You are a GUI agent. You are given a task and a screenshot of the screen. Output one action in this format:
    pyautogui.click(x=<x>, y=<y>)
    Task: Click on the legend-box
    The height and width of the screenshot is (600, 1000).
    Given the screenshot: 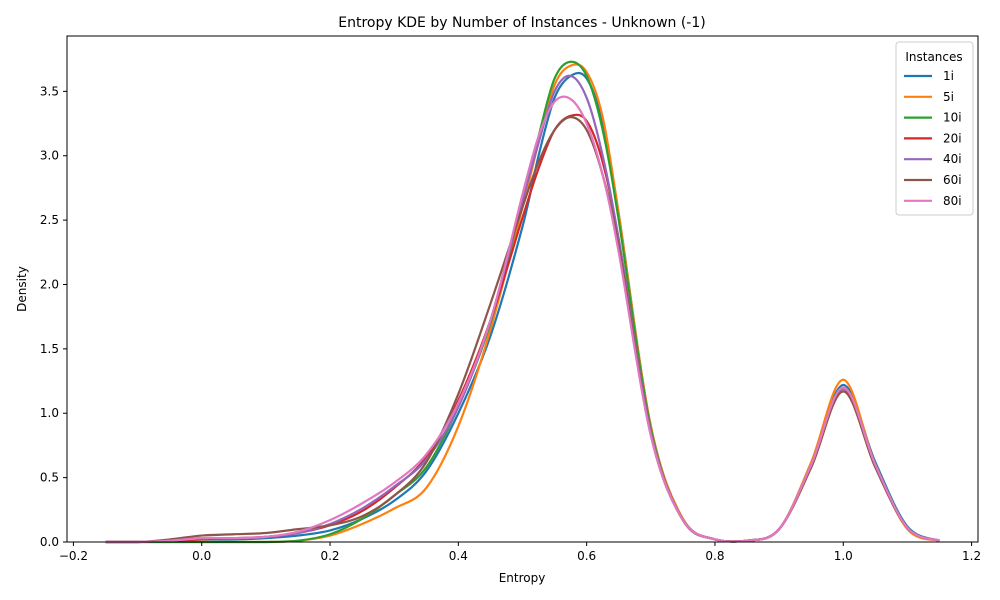 What is the action you would take?
    pyautogui.click(x=934, y=128)
    